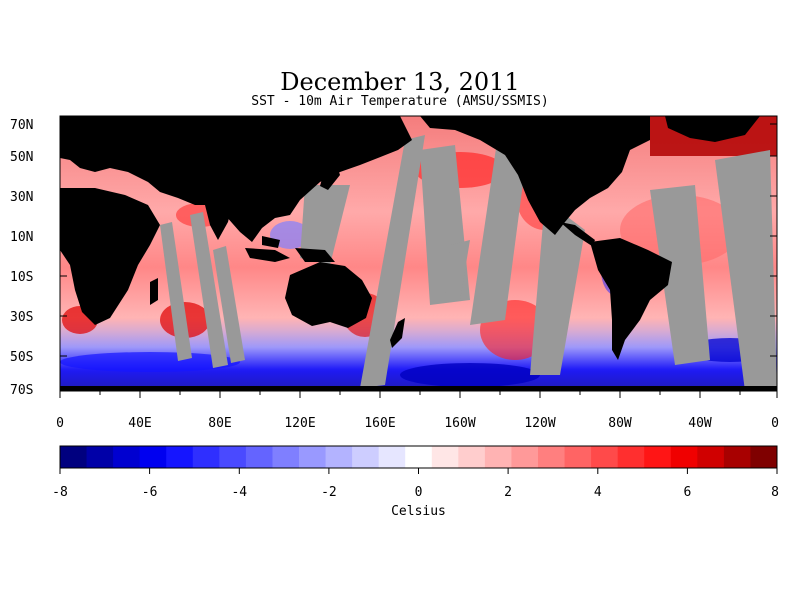 The height and width of the screenshot is (600, 800). I want to click on colorbar-unit-label: Celsius, so click(418, 511).